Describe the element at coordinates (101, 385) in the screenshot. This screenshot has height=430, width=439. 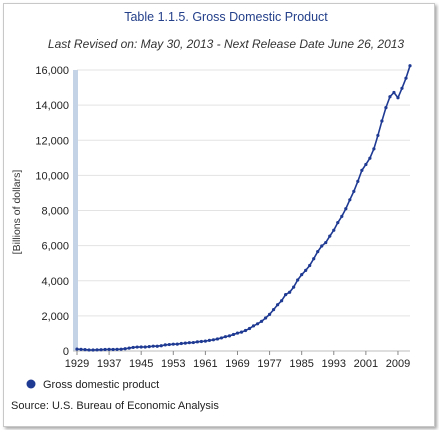
I see `legend-label: Gross domestic product` at that location.